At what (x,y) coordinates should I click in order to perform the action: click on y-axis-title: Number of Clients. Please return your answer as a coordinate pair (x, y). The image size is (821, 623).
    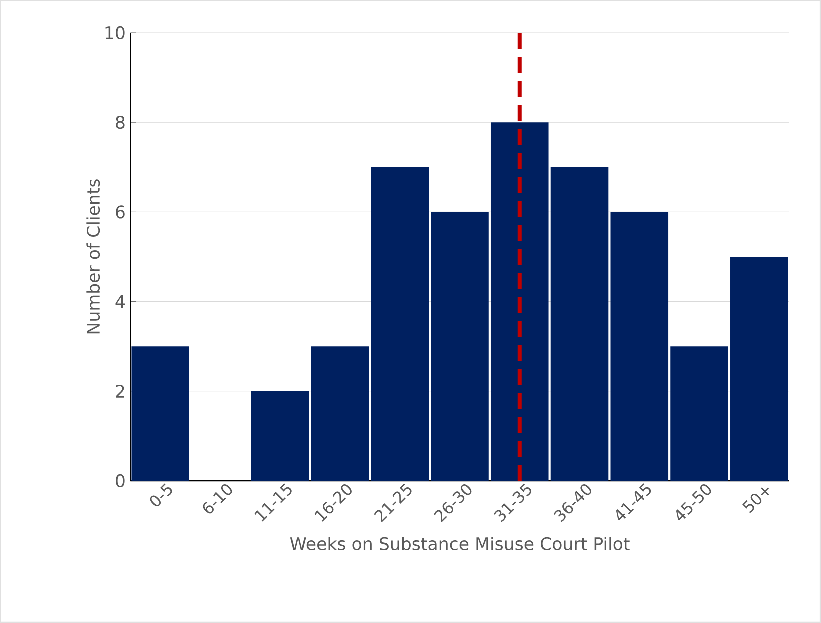
    Looking at the image, I should click on (93, 257).